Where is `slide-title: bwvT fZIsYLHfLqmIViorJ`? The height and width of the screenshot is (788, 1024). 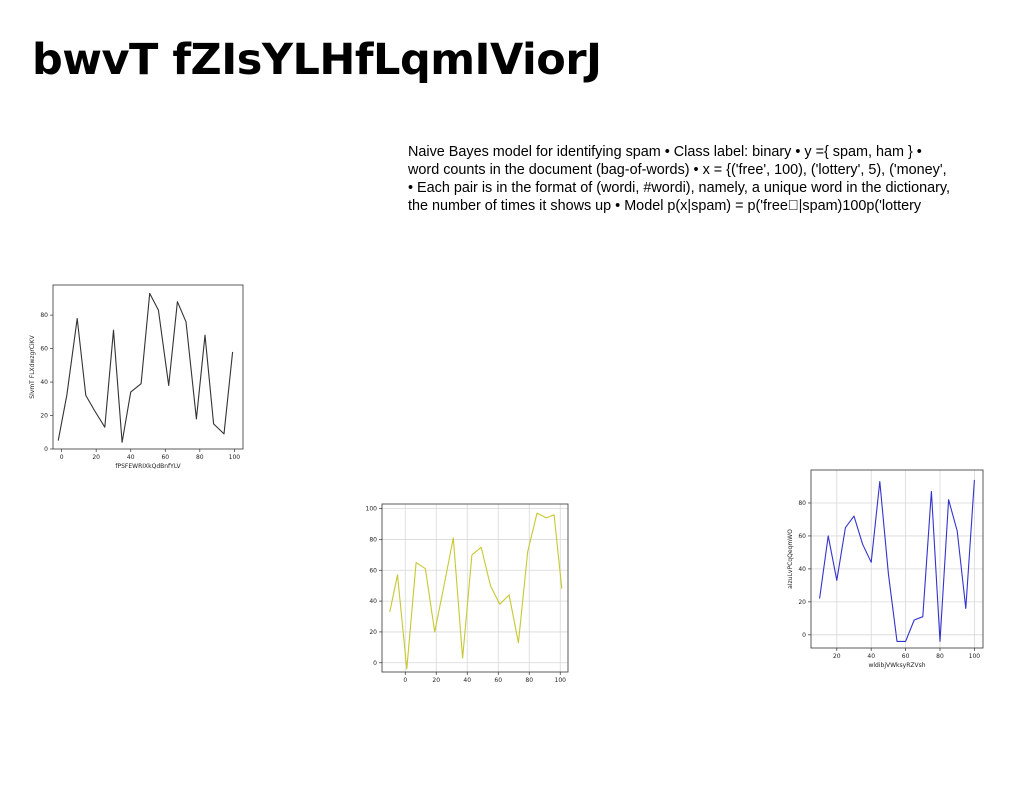
slide-title: bwvT fZIsYLHfLqmIViorJ is located at coordinates (317, 60).